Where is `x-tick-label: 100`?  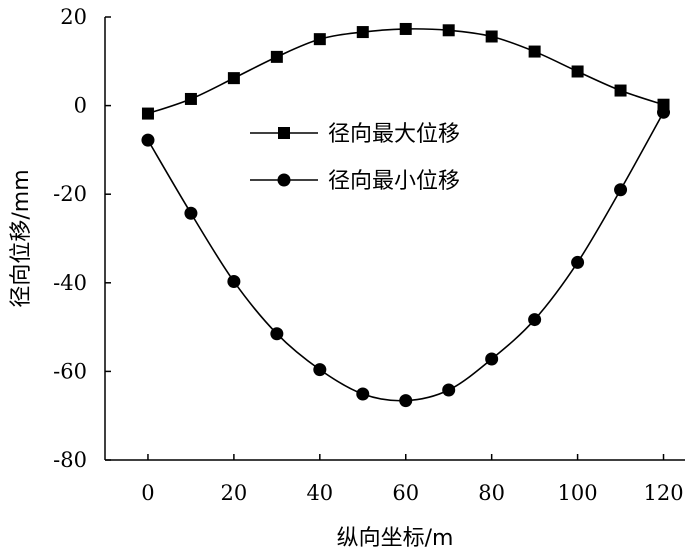
x-tick-label: 100 is located at coordinates (578, 493).